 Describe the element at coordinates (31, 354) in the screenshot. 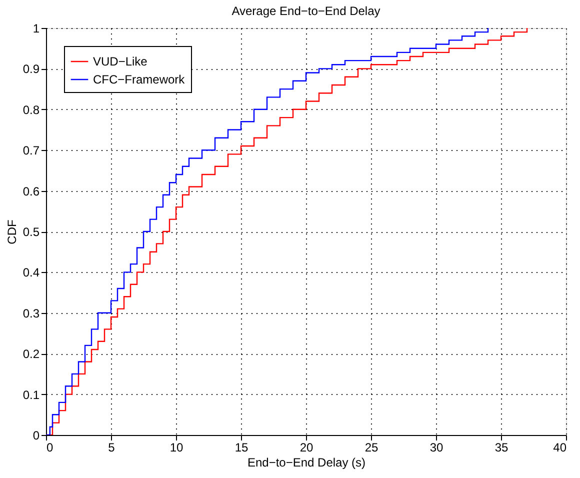

I see `y-tick-label: 0.2` at that location.